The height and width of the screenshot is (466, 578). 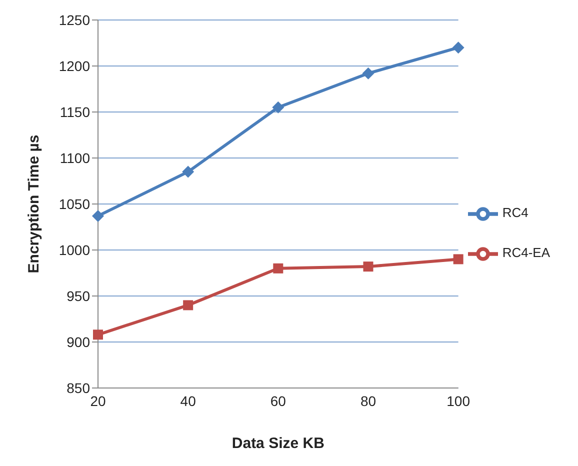 What do you see at coordinates (78, 296) in the screenshot?
I see `y-tick-label: 950` at bounding box center [78, 296].